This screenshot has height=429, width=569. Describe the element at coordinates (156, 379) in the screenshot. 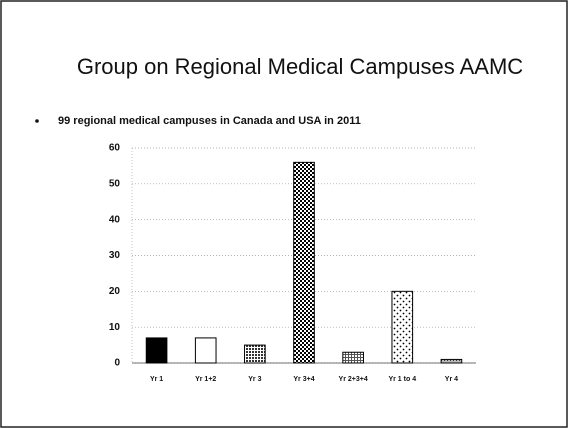

I see `x-tick-label: Yr 1` at that location.